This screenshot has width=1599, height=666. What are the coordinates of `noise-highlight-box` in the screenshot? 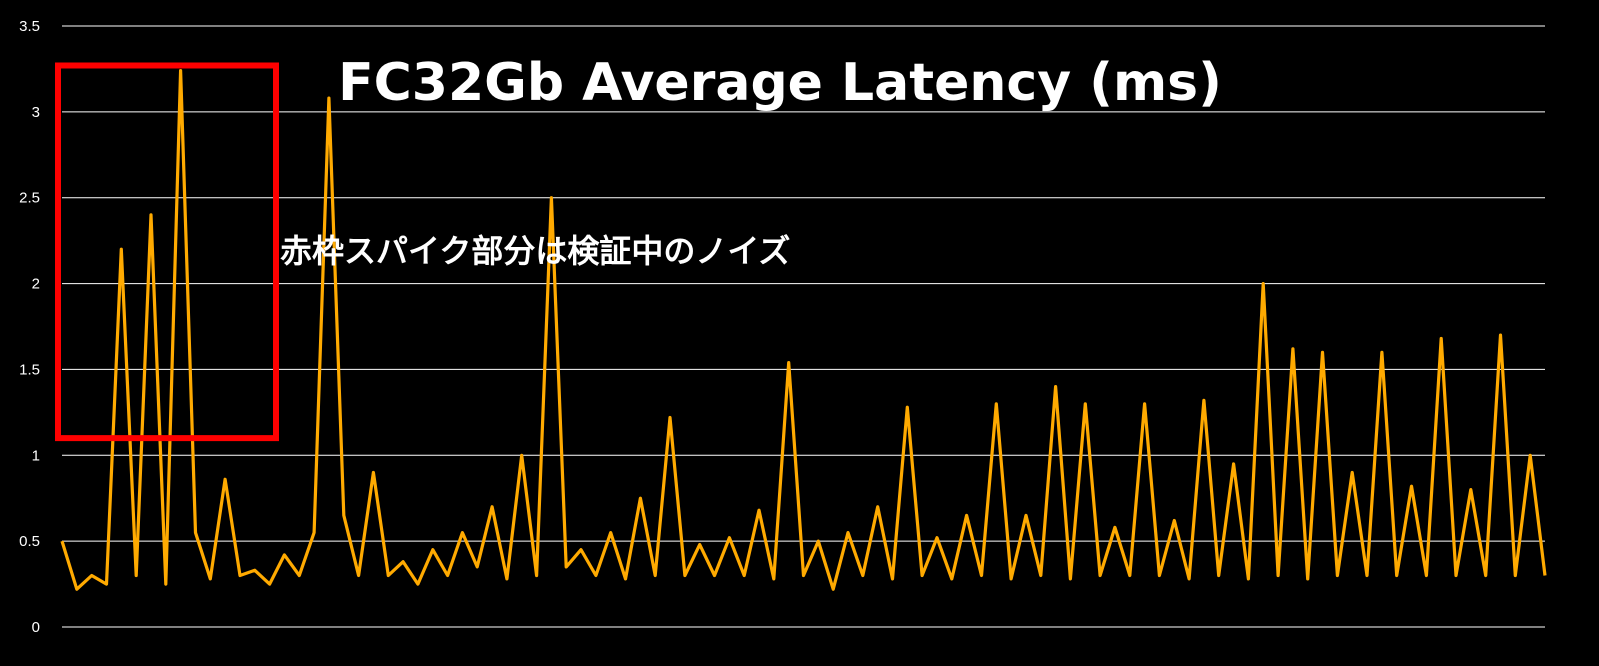 It's located at (167, 252).